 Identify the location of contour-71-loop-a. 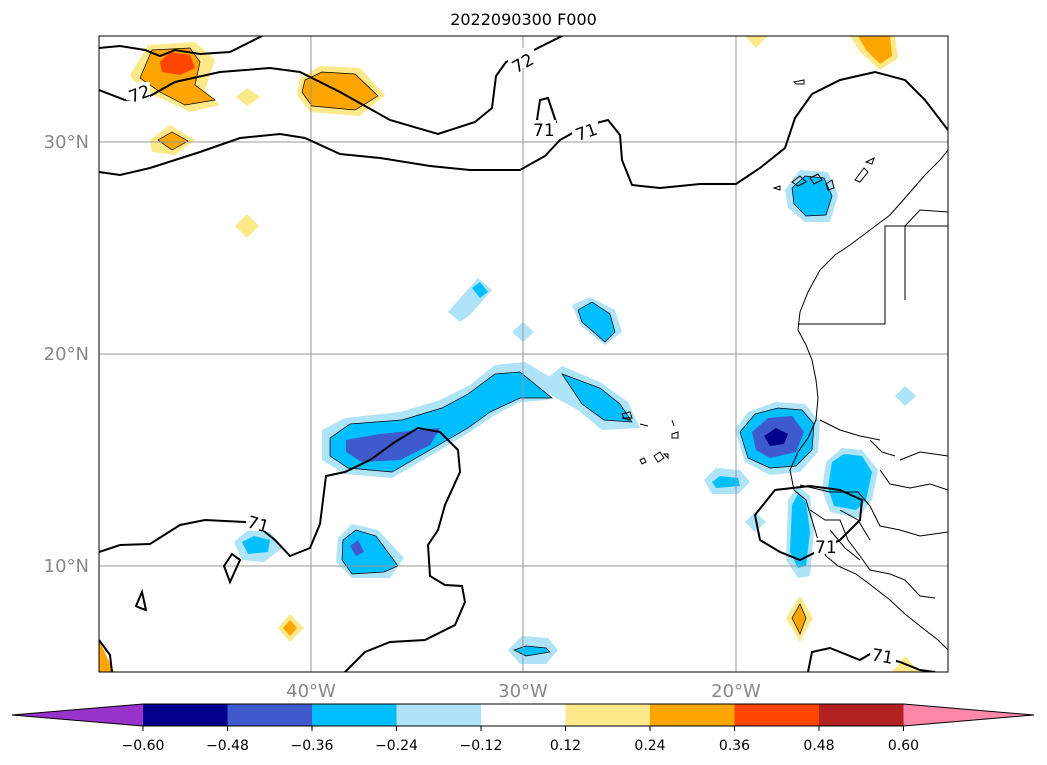
(232, 568).